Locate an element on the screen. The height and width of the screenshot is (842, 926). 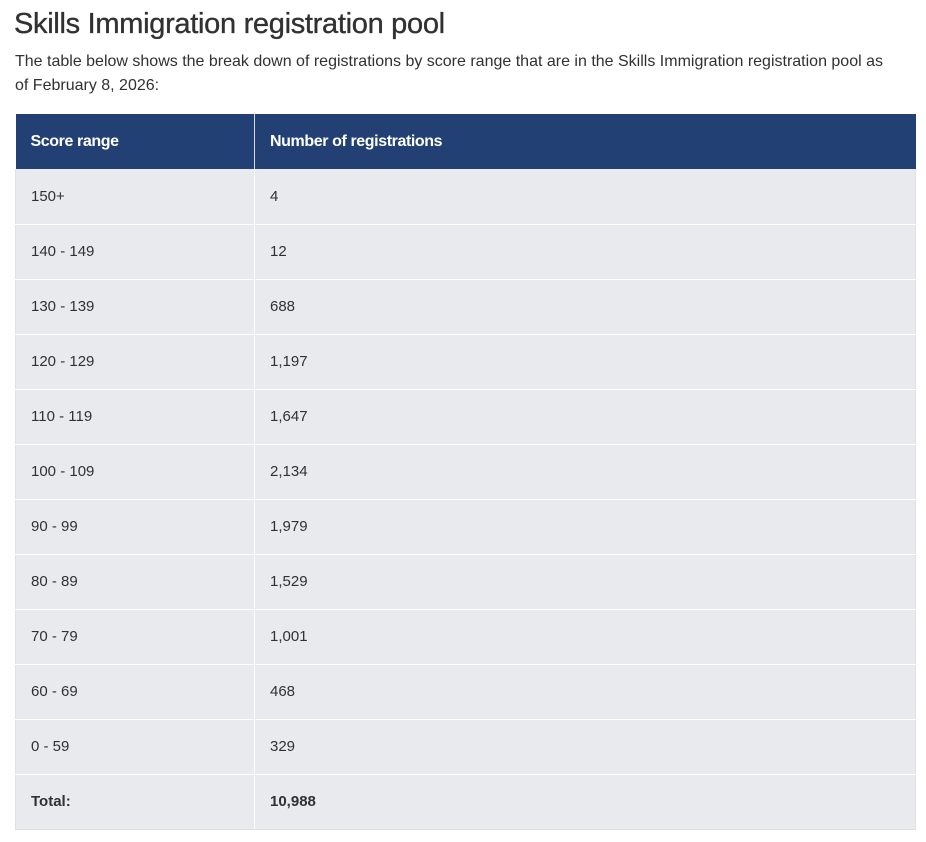
table-row: 80 - 89 1,529 is located at coordinates (465, 582).